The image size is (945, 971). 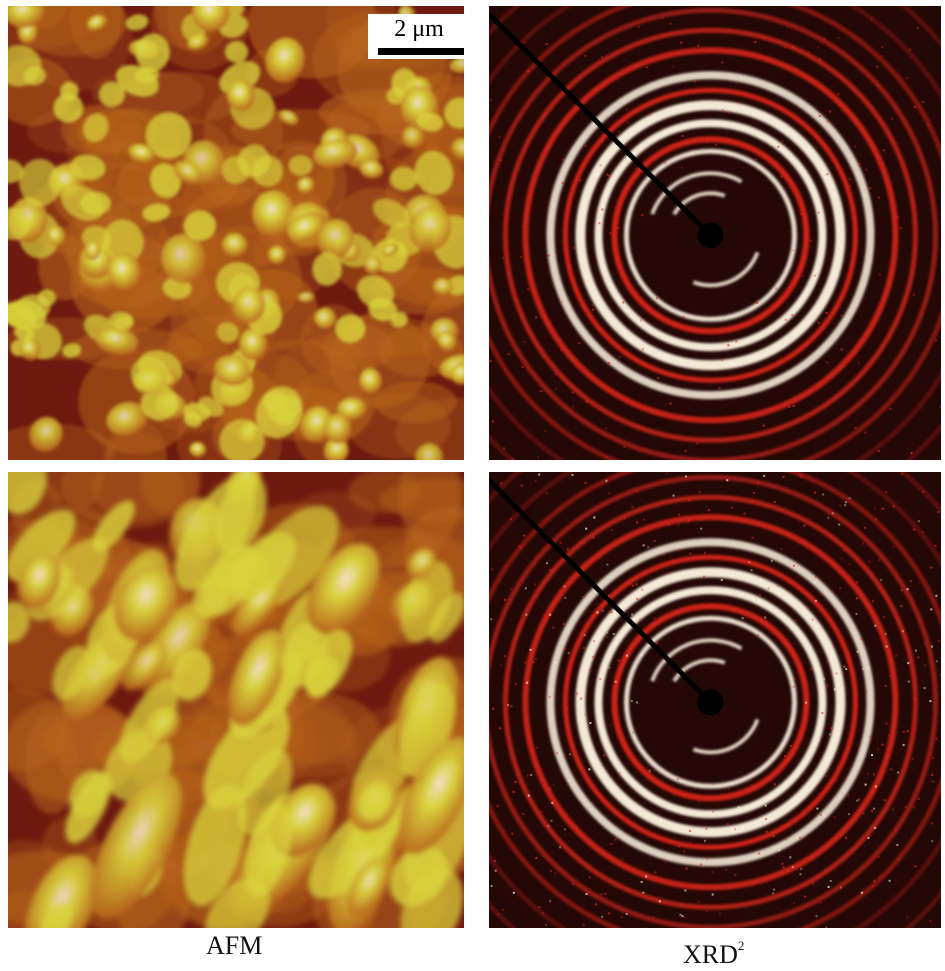 What do you see at coordinates (234, 946) in the screenshot?
I see `caption-afm: AFM` at bounding box center [234, 946].